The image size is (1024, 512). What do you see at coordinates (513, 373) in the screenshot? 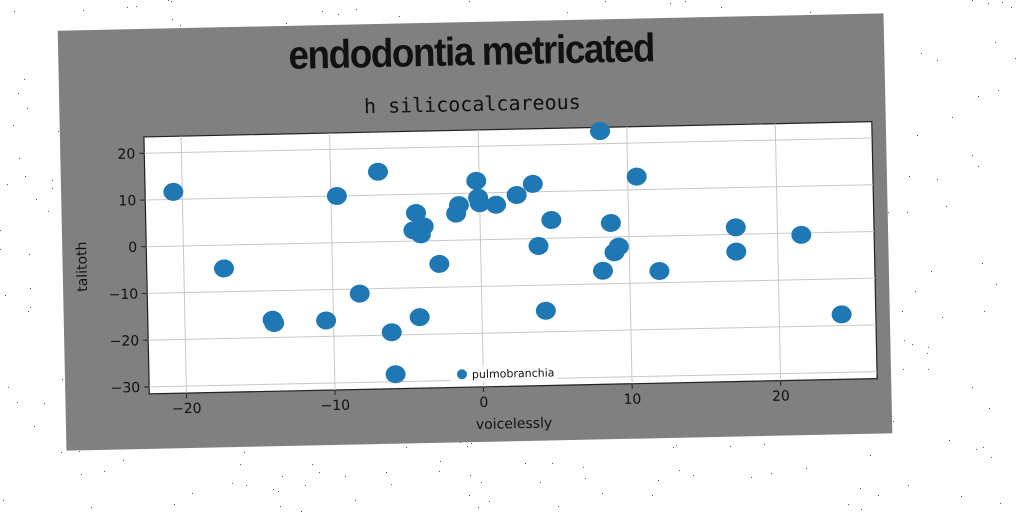
I see `legend-label: pulmobranchia` at bounding box center [513, 373].